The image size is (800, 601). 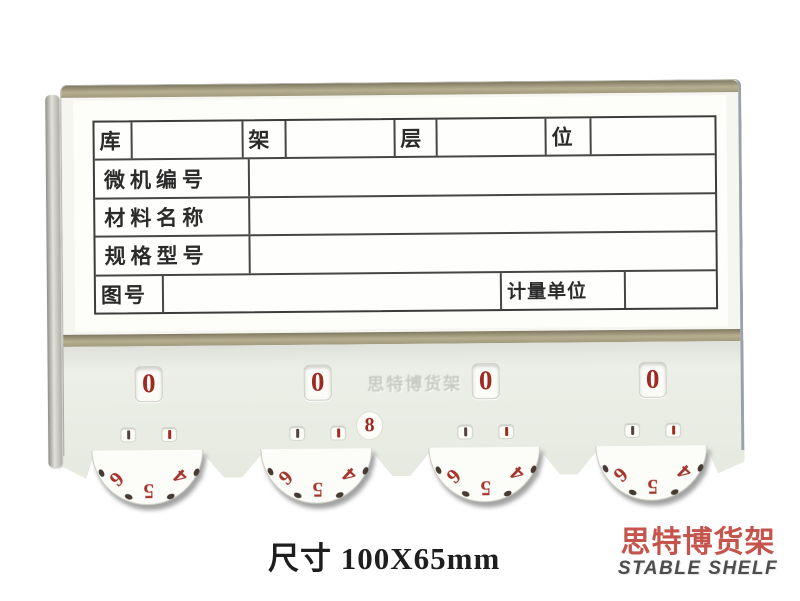 What do you see at coordinates (492, 137) in the screenshot?
I see `cell-layer-value` at bounding box center [492, 137].